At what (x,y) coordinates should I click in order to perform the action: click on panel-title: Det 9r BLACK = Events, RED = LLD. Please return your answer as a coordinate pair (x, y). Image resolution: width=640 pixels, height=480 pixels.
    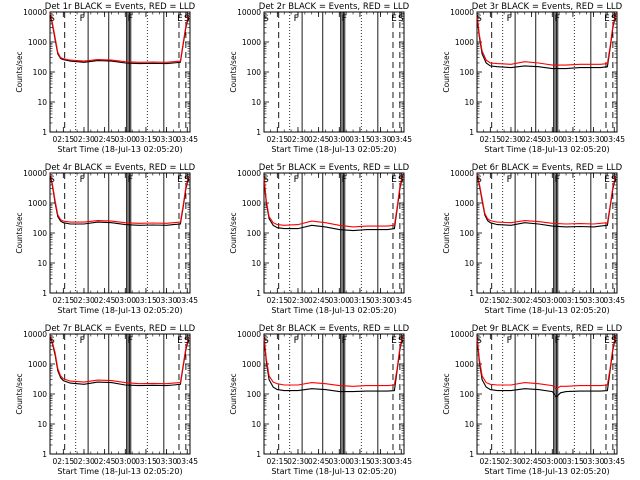
    Looking at the image, I should click on (547, 329).